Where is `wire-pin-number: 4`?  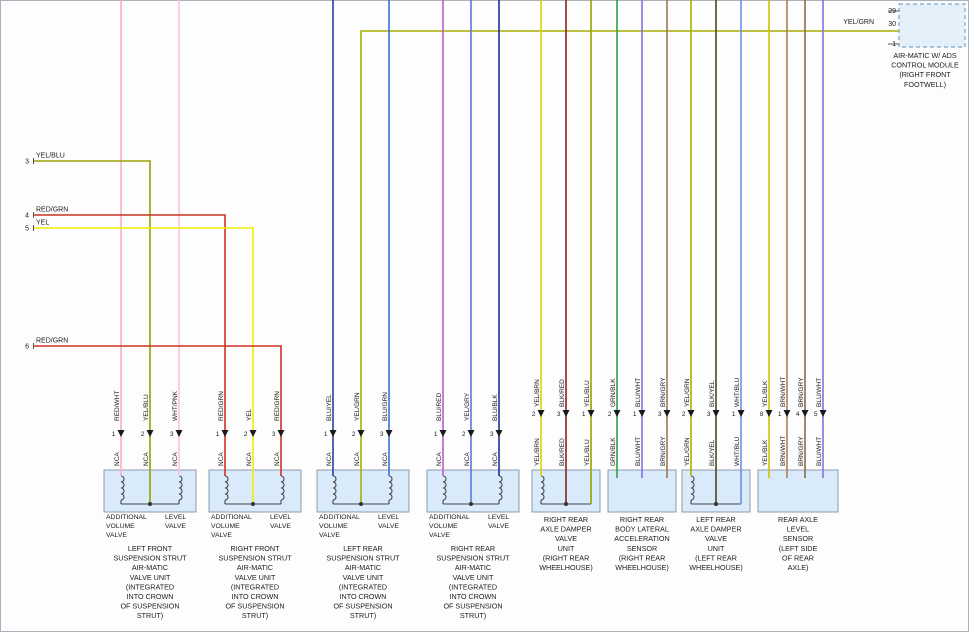 wire-pin-number: 4 is located at coordinates (798, 414).